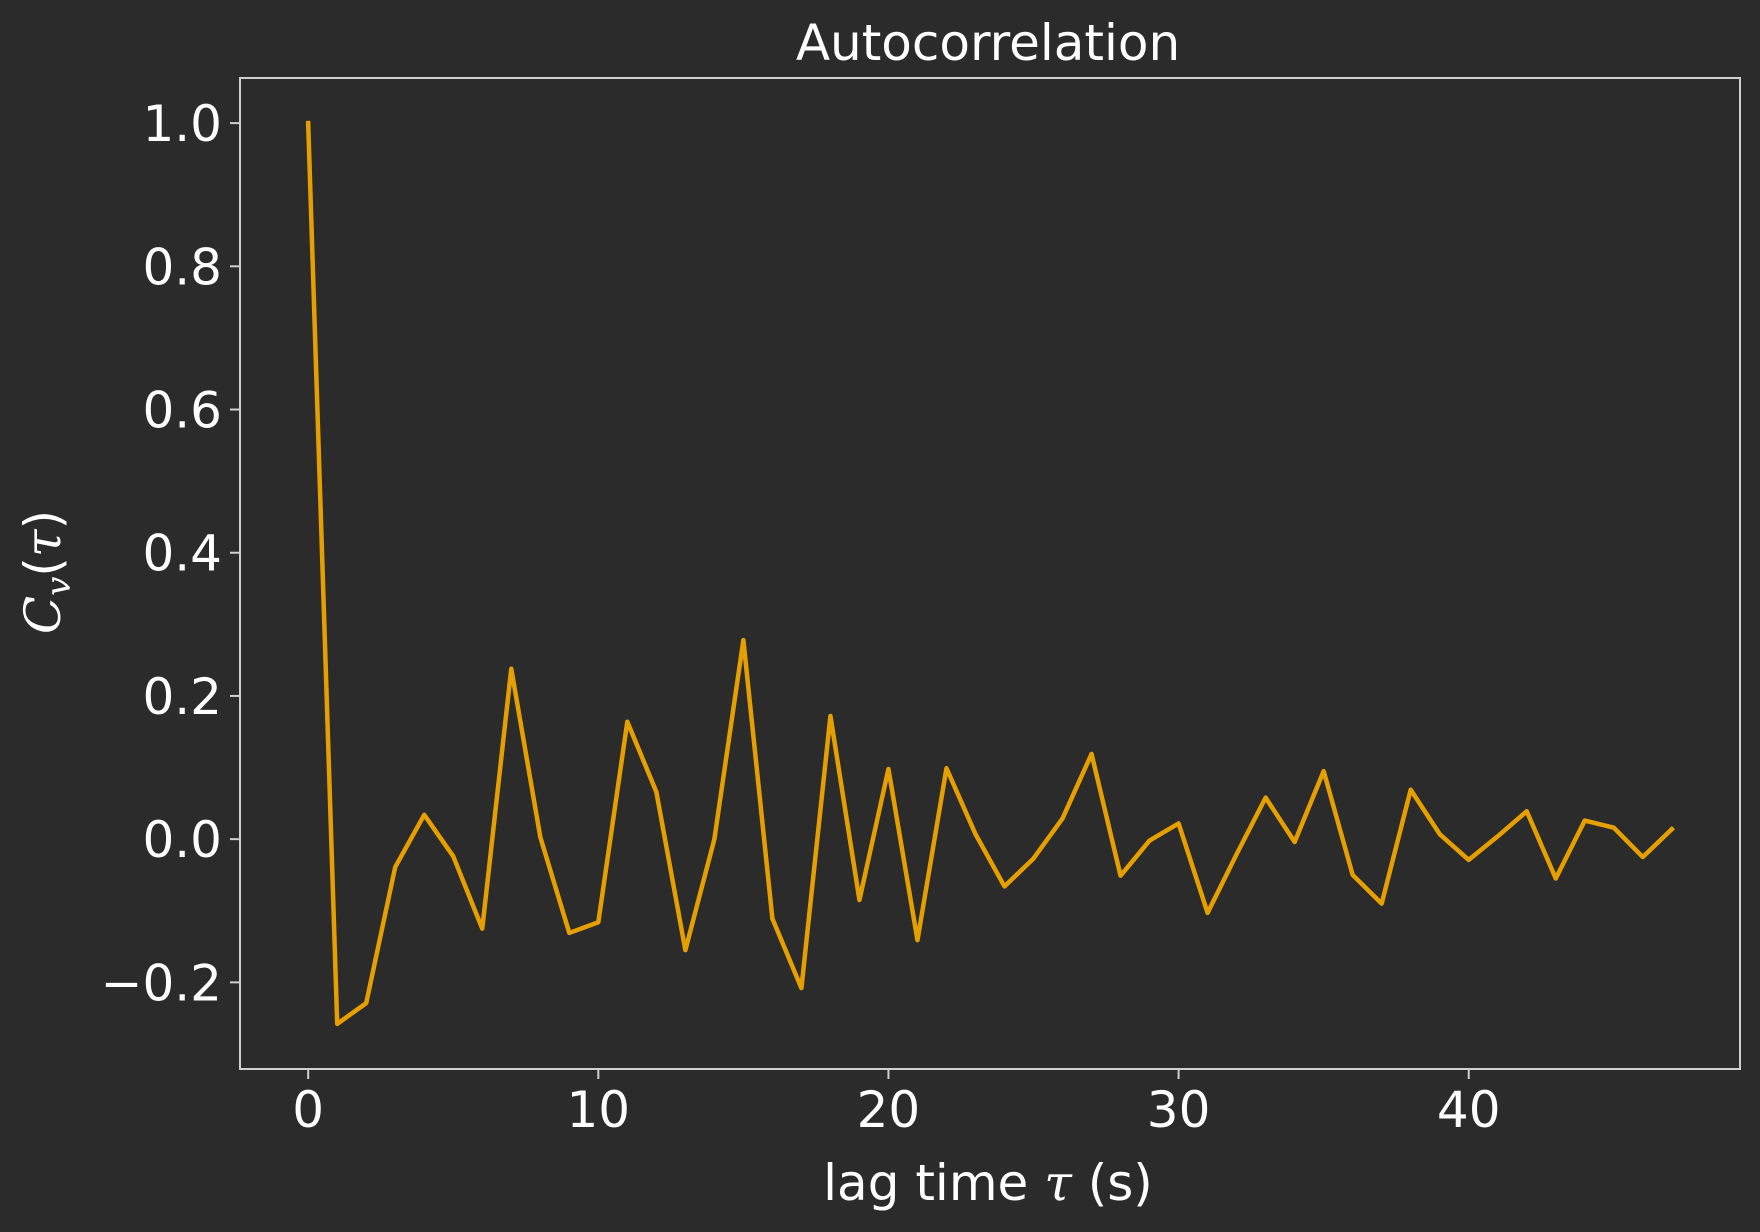  I want to click on y-tick-label: 0.2, so click(182, 697).